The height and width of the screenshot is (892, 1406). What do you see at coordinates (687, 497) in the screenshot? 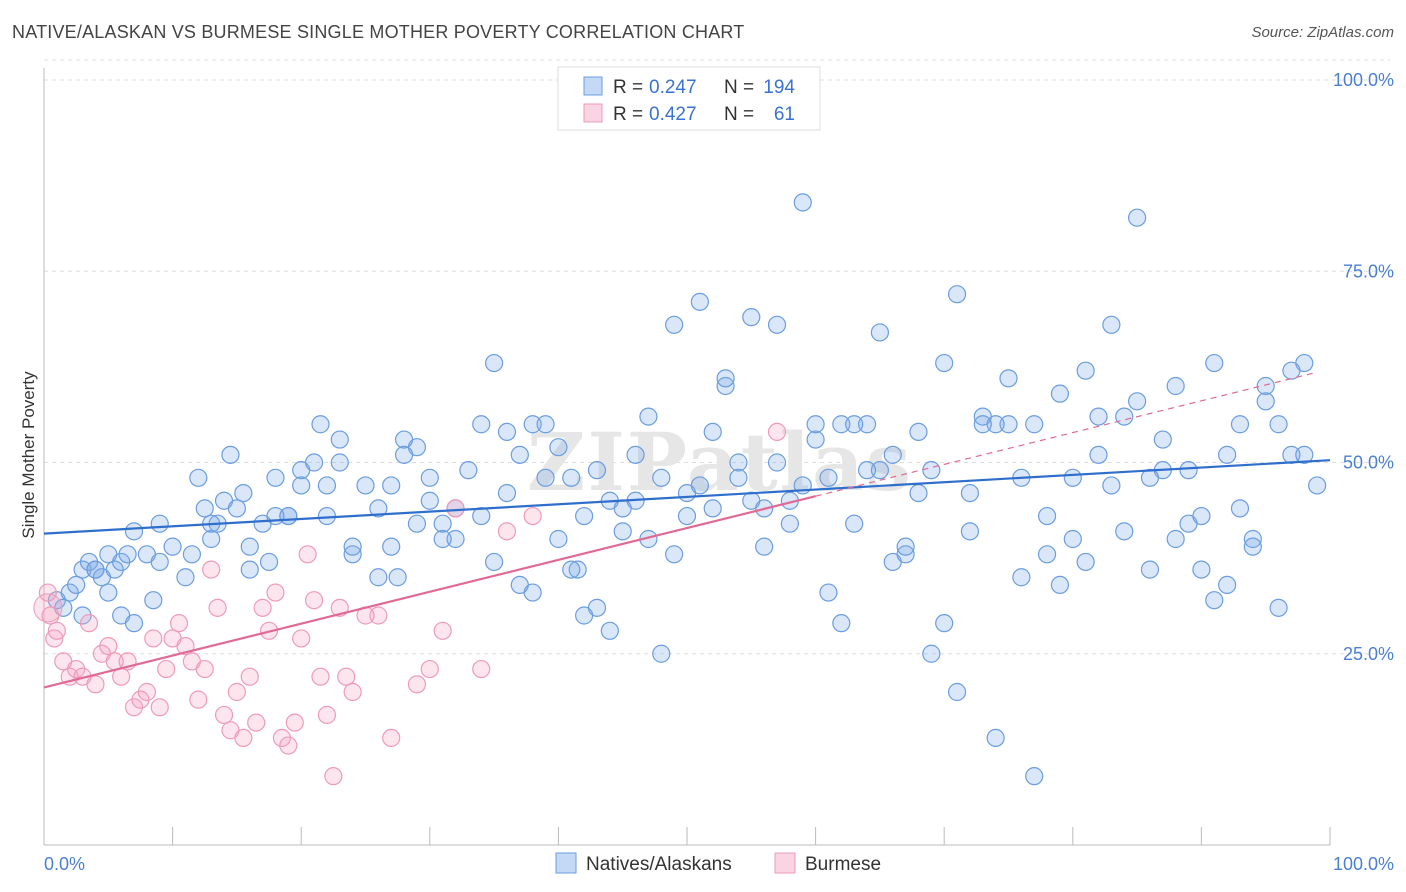
I see `trend-line-natives` at bounding box center [687, 497].